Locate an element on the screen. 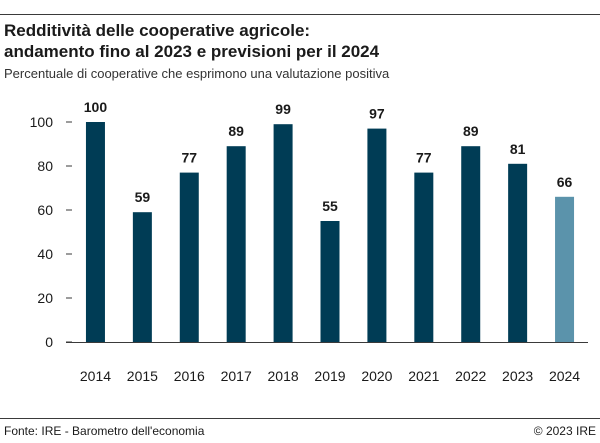 The width and height of the screenshot is (600, 443). y-tick-label: 20 is located at coordinates (45, 298).